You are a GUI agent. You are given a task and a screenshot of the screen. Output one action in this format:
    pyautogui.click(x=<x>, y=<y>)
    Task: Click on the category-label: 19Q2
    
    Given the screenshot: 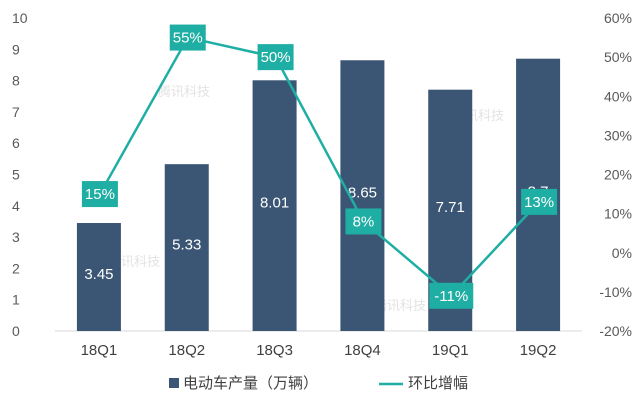 What is the action you would take?
    pyautogui.click(x=538, y=350)
    